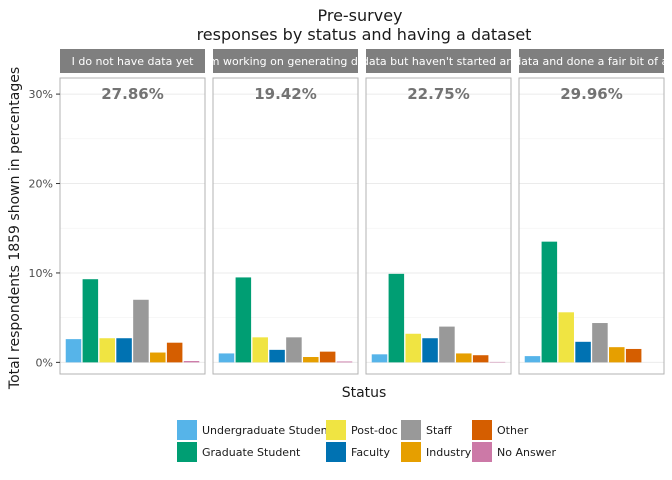 This screenshot has height=480, width=672. What do you see at coordinates (41, 94) in the screenshot?
I see `y-tick-label: 30%` at bounding box center [41, 94].